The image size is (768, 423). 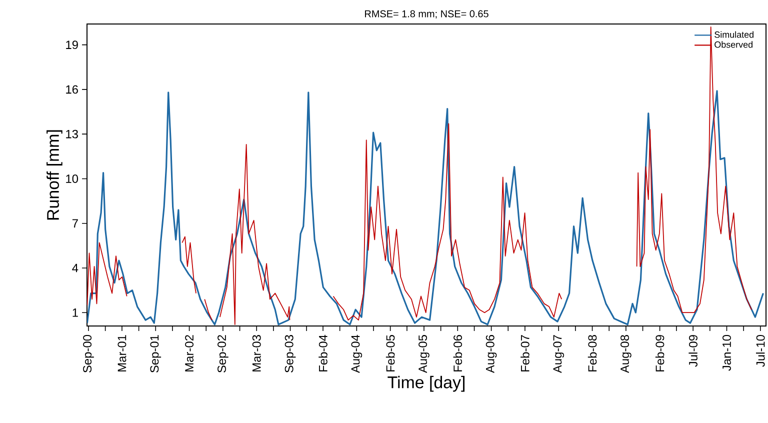 I want to click on y-axis-title: Runoff [mm], so click(x=54, y=175).